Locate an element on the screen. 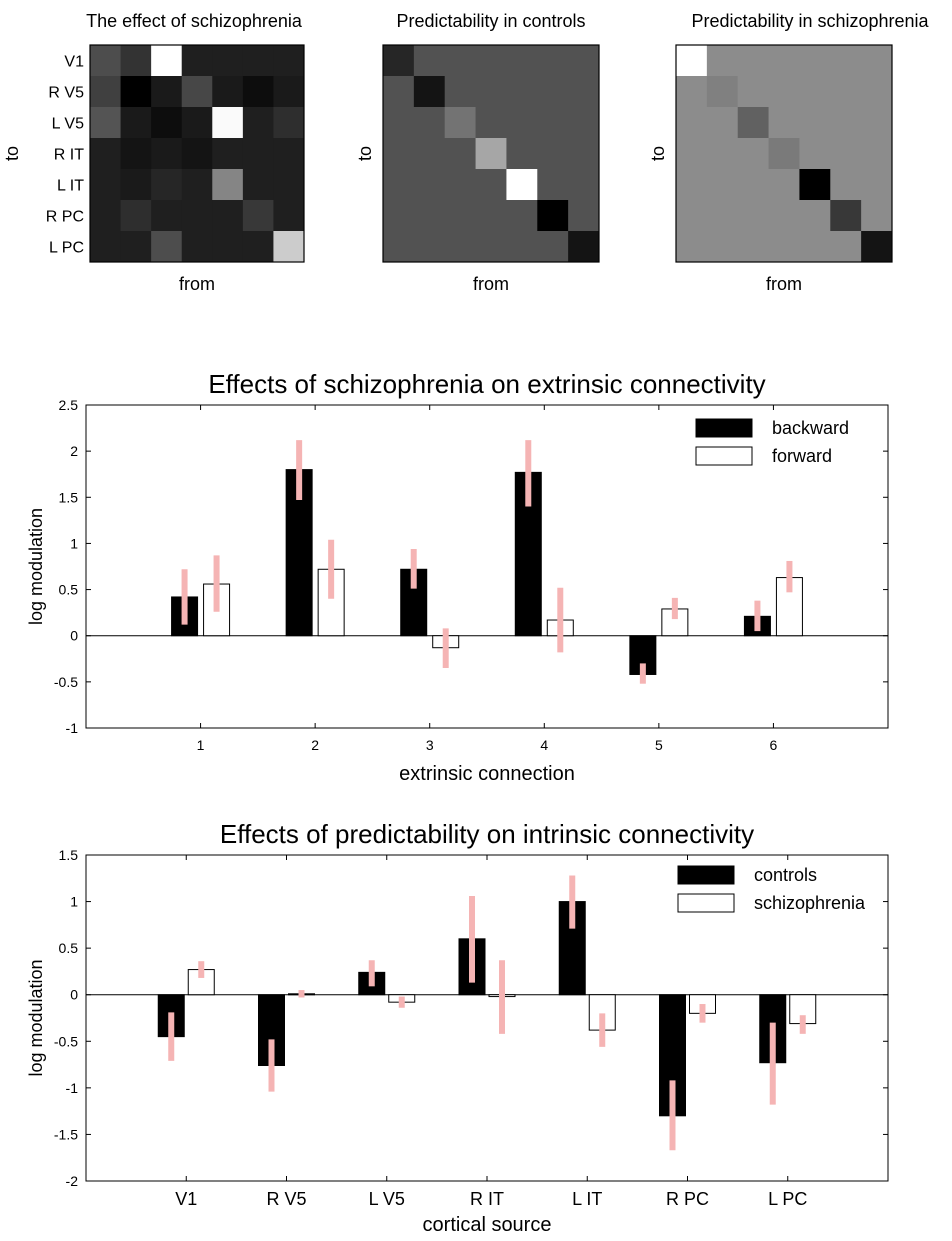 This screenshot has width=952, height=1241. x-tick-label: 5 is located at coordinates (659, 745).